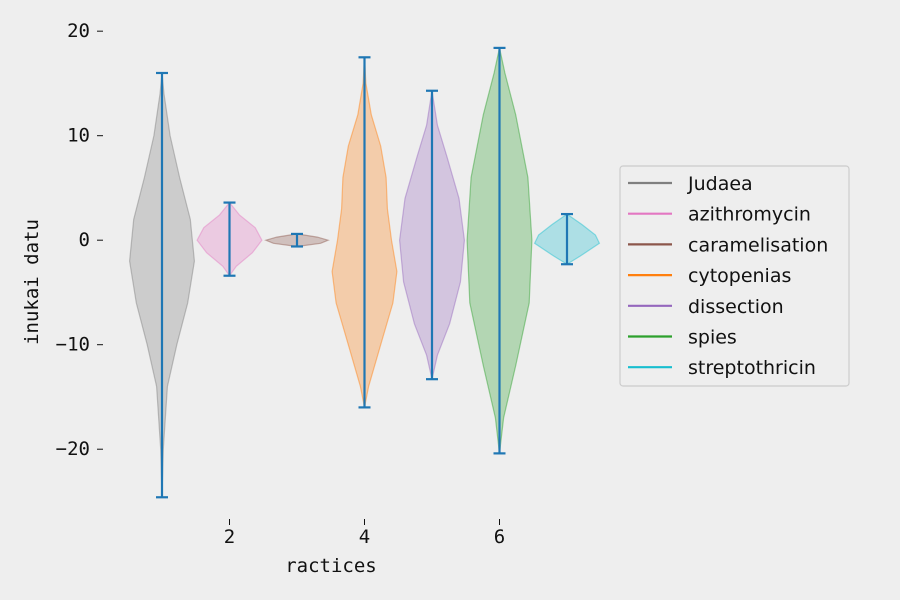  What do you see at coordinates (84, 240) in the screenshot?
I see `y-tick-label: 0` at bounding box center [84, 240].